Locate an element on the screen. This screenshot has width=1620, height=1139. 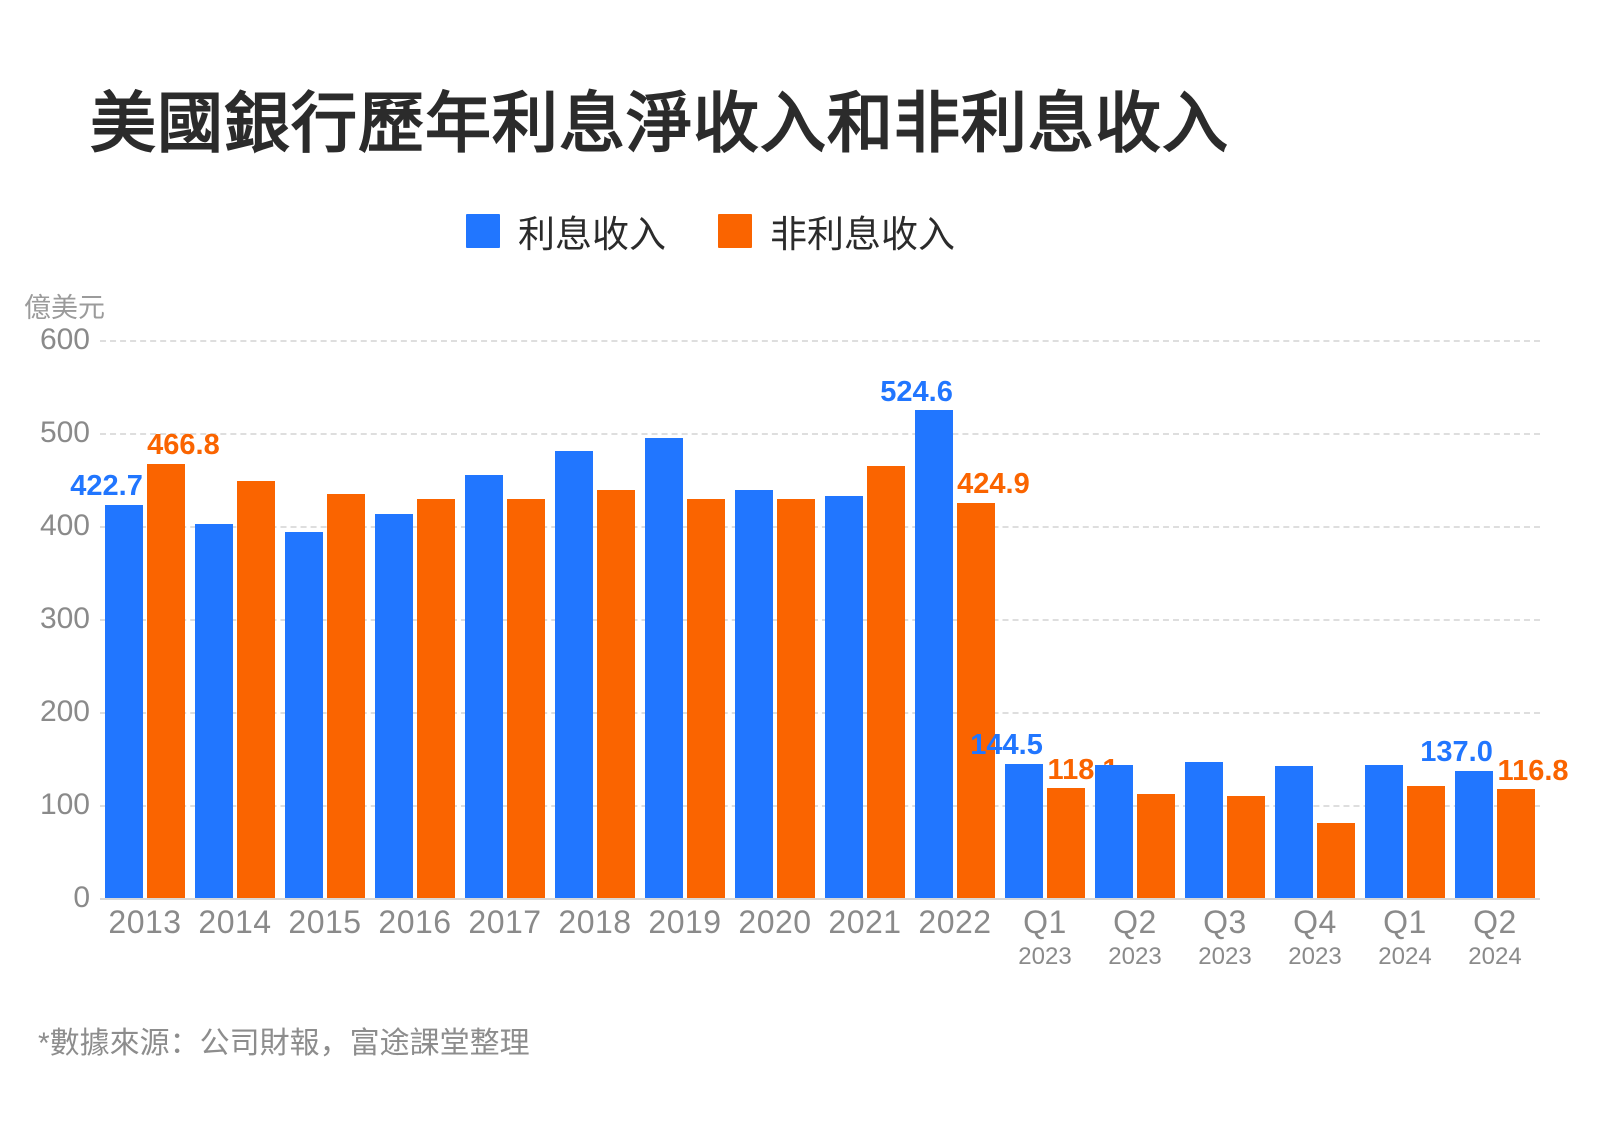
x-axis-label-main: 2020 is located at coordinates (775, 922).